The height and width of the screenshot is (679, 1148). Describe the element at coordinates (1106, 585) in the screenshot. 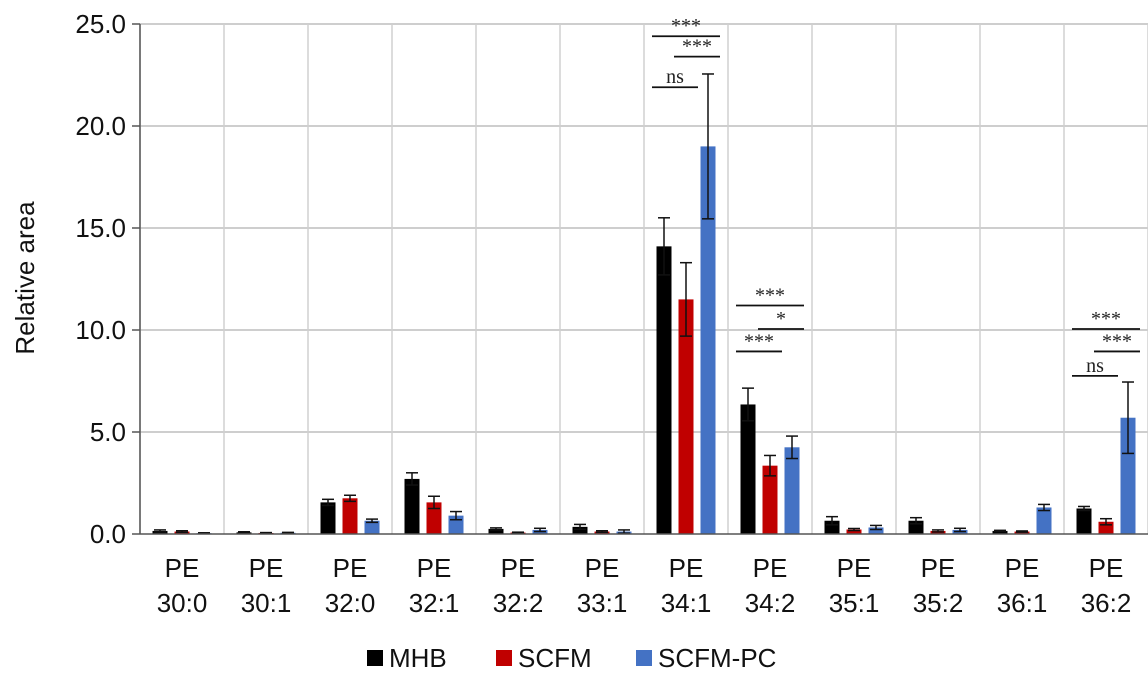

I see `x-tick-label: PE 36:2` at that location.